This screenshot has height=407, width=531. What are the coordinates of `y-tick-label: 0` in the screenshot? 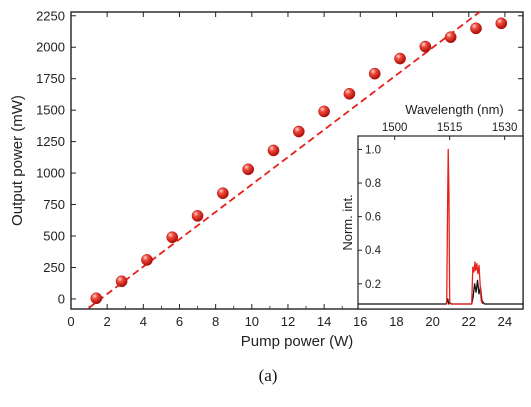 It's located at (61, 298).